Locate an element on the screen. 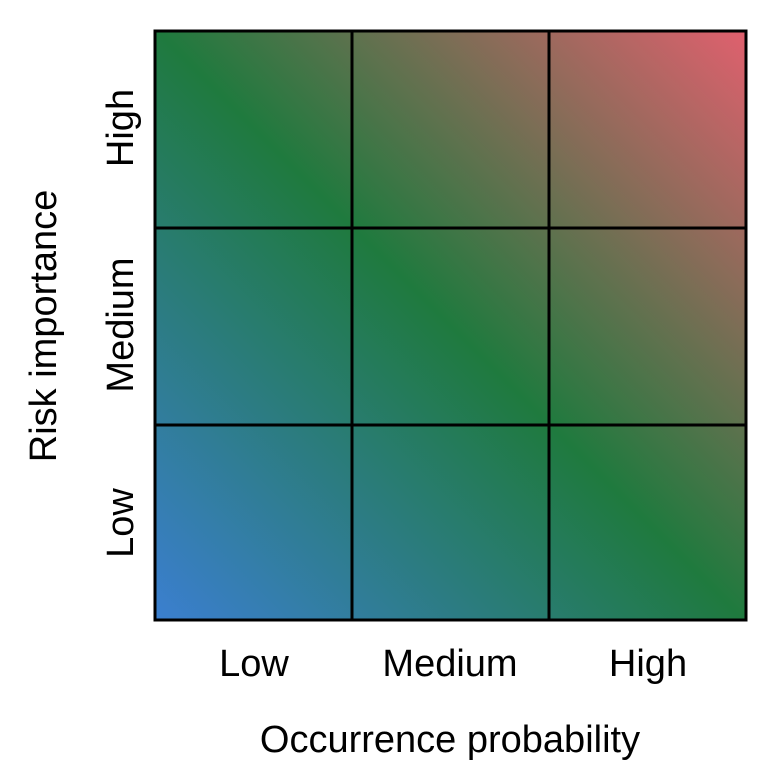 The width and height of the screenshot is (779, 778). y-tick-high: High is located at coordinates (121, 128).